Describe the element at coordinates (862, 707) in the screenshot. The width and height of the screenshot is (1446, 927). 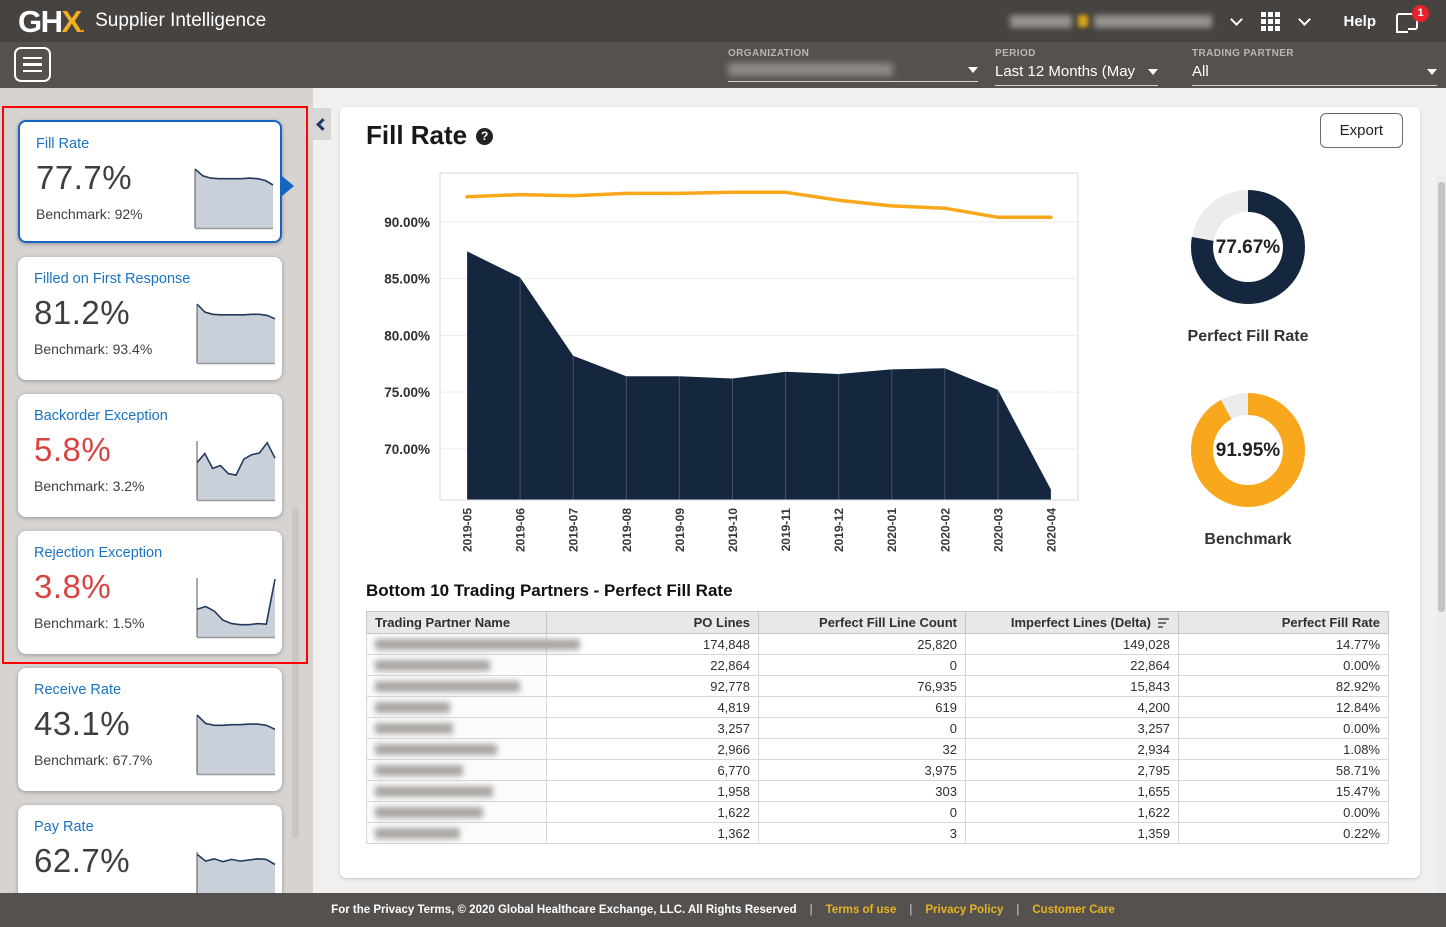
I see `perfect-fill-line-count-cell: 619` at that location.